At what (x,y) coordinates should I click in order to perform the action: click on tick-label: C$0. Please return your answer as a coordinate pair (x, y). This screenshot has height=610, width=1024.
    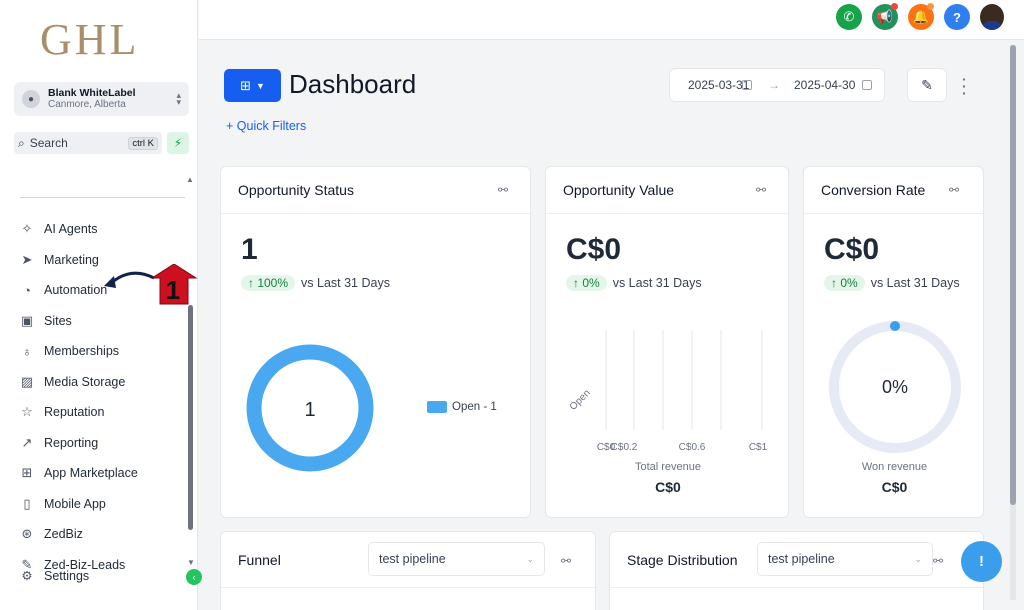
    Looking at the image, I should click on (606, 447).